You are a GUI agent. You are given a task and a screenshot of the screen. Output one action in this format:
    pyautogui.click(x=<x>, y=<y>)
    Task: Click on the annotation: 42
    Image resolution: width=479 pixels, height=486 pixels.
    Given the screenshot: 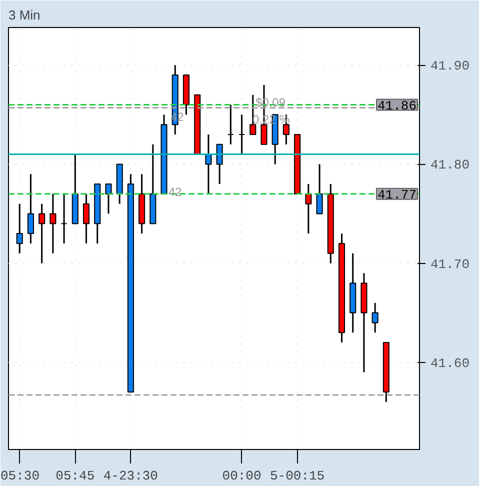 What is the action you would take?
    pyautogui.click(x=177, y=117)
    